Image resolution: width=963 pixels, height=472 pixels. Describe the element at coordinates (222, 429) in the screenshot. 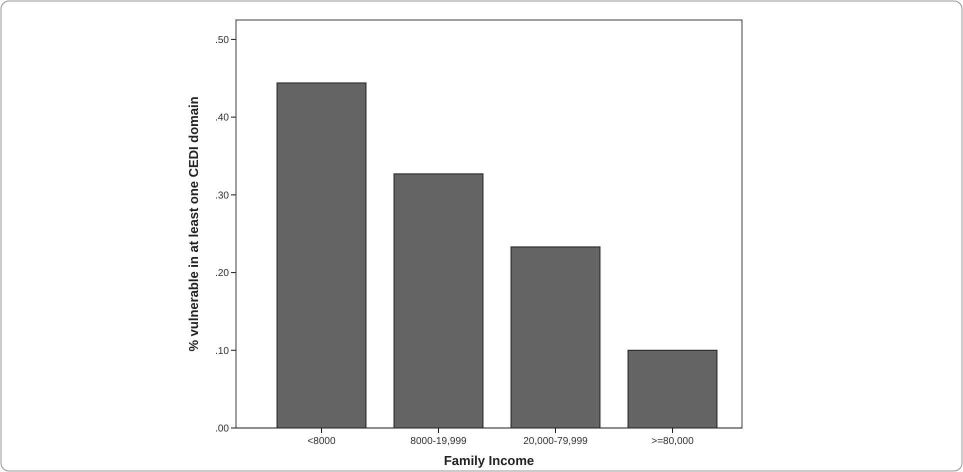

I see `y-tick-label: .00` at that location.